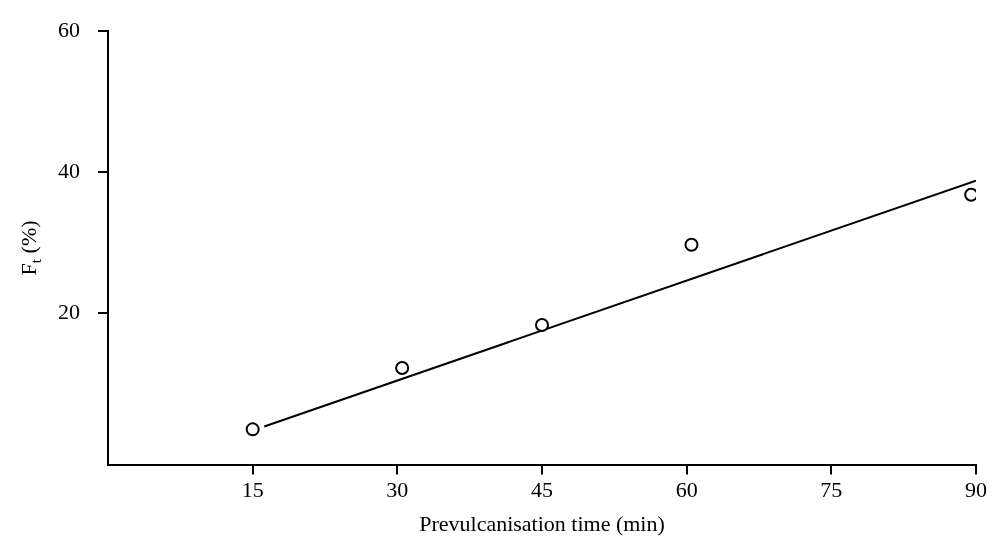  I want to click on x-tick-label: 45, so click(542, 489).